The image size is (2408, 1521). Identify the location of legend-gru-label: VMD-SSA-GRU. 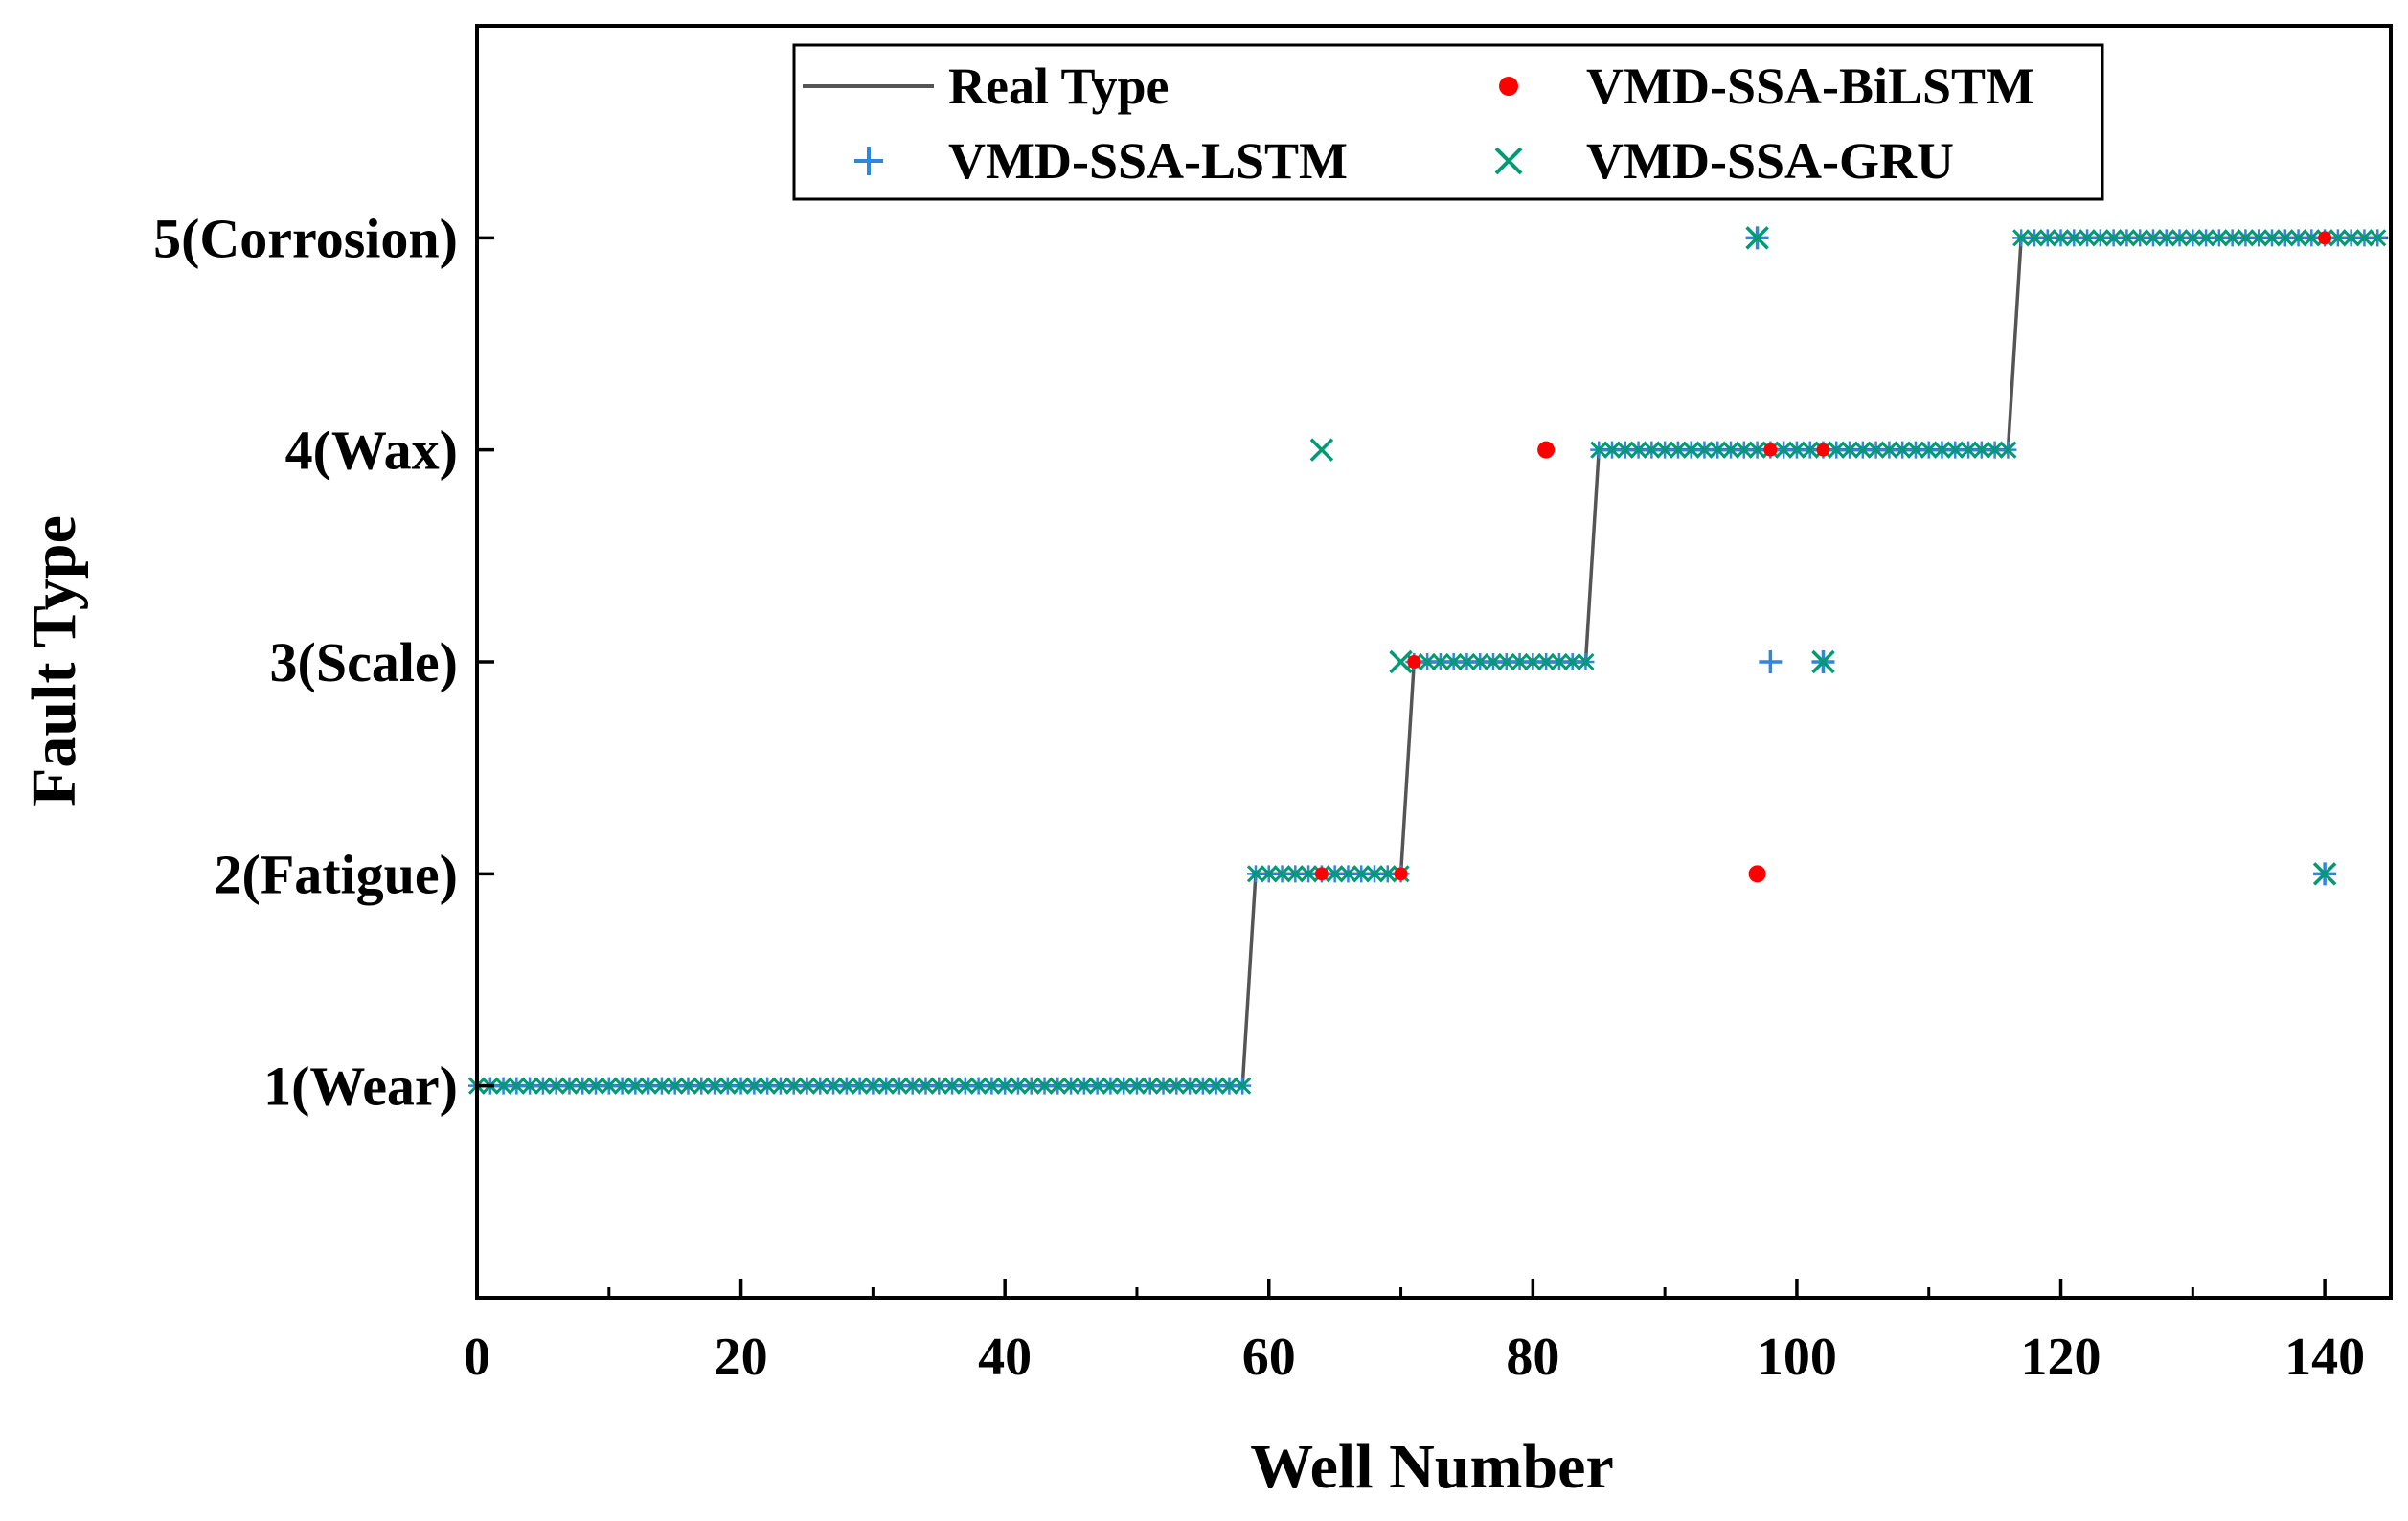
(1770, 161).